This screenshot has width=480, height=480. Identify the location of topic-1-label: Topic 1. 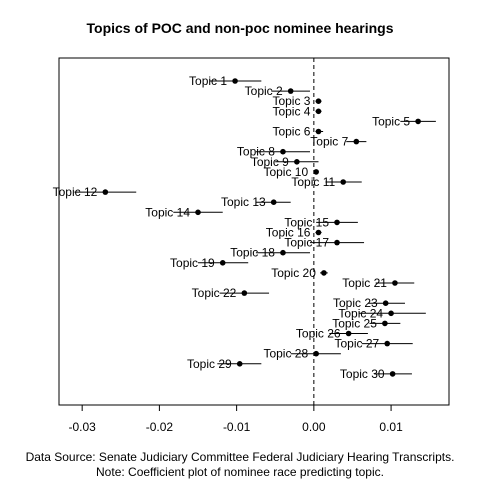
(208, 81).